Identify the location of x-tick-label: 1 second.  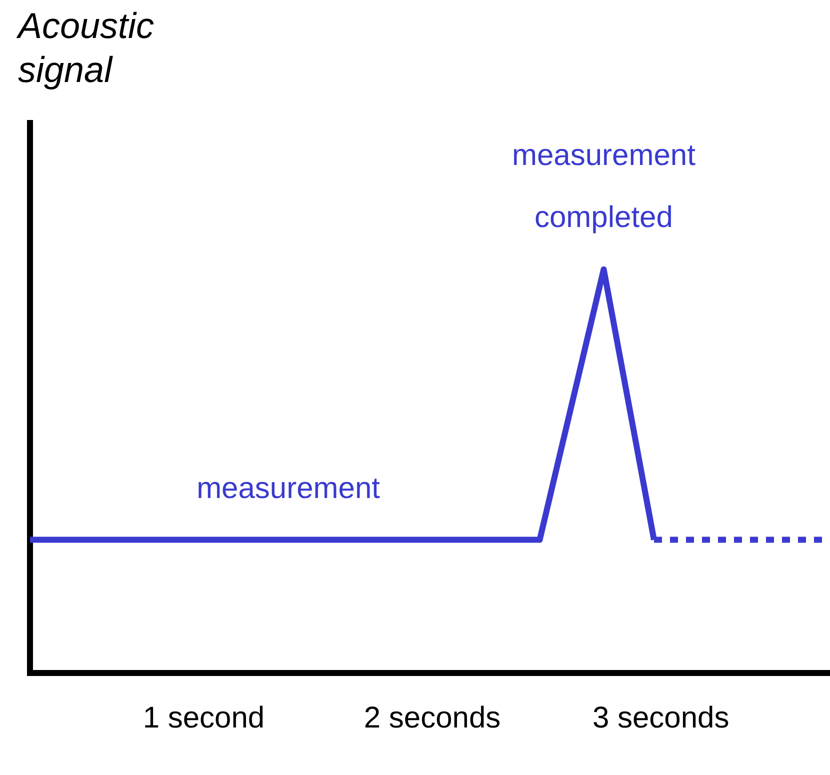
(203, 717).